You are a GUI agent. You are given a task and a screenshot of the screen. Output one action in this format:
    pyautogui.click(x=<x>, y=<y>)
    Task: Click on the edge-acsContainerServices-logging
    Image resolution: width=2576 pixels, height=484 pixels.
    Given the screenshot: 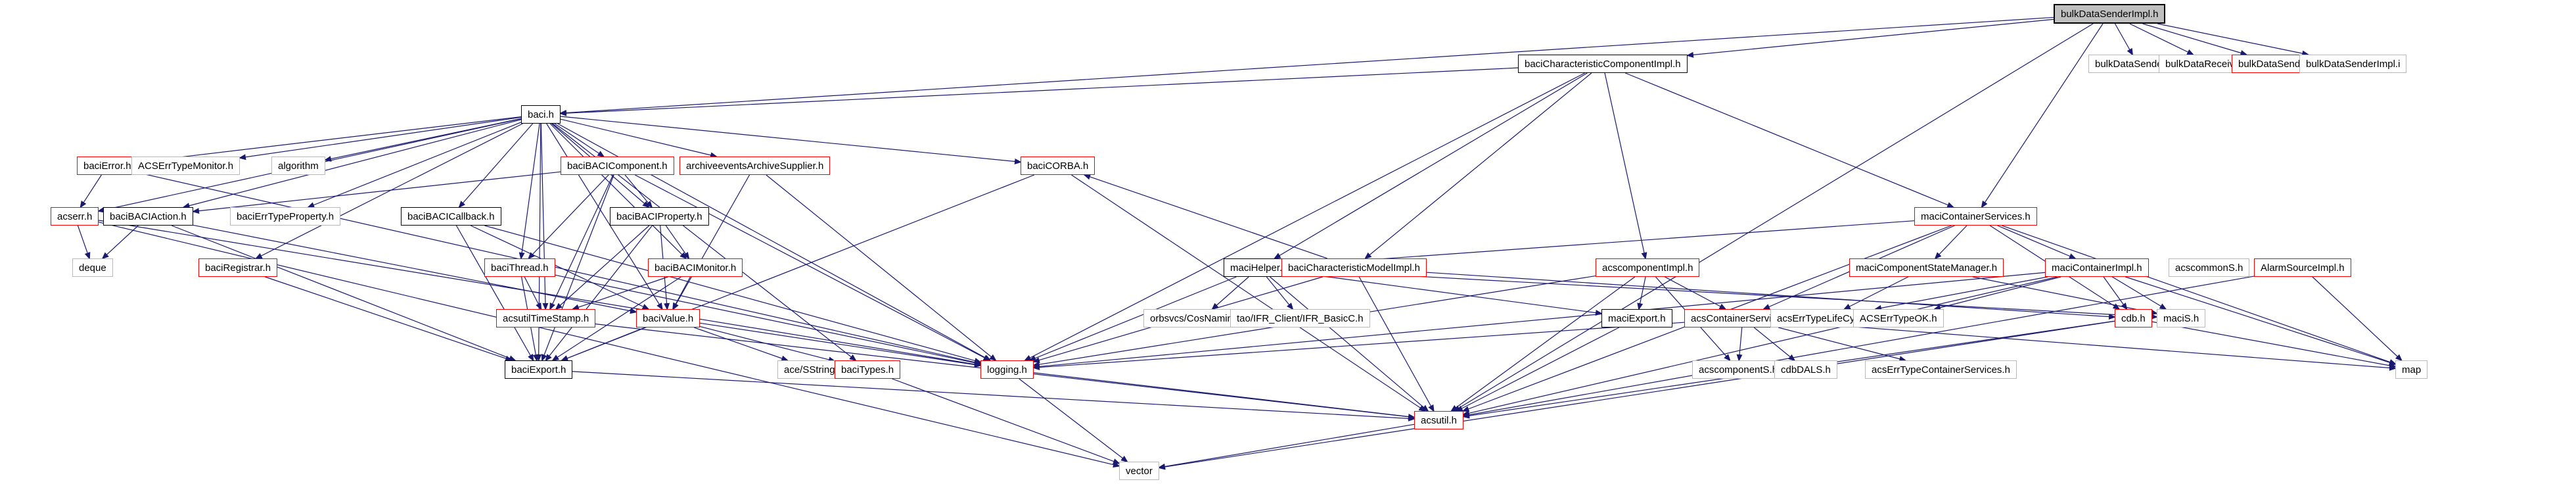 What is the action you would take?
    pyautogui.click(x=1359, y=346)
    